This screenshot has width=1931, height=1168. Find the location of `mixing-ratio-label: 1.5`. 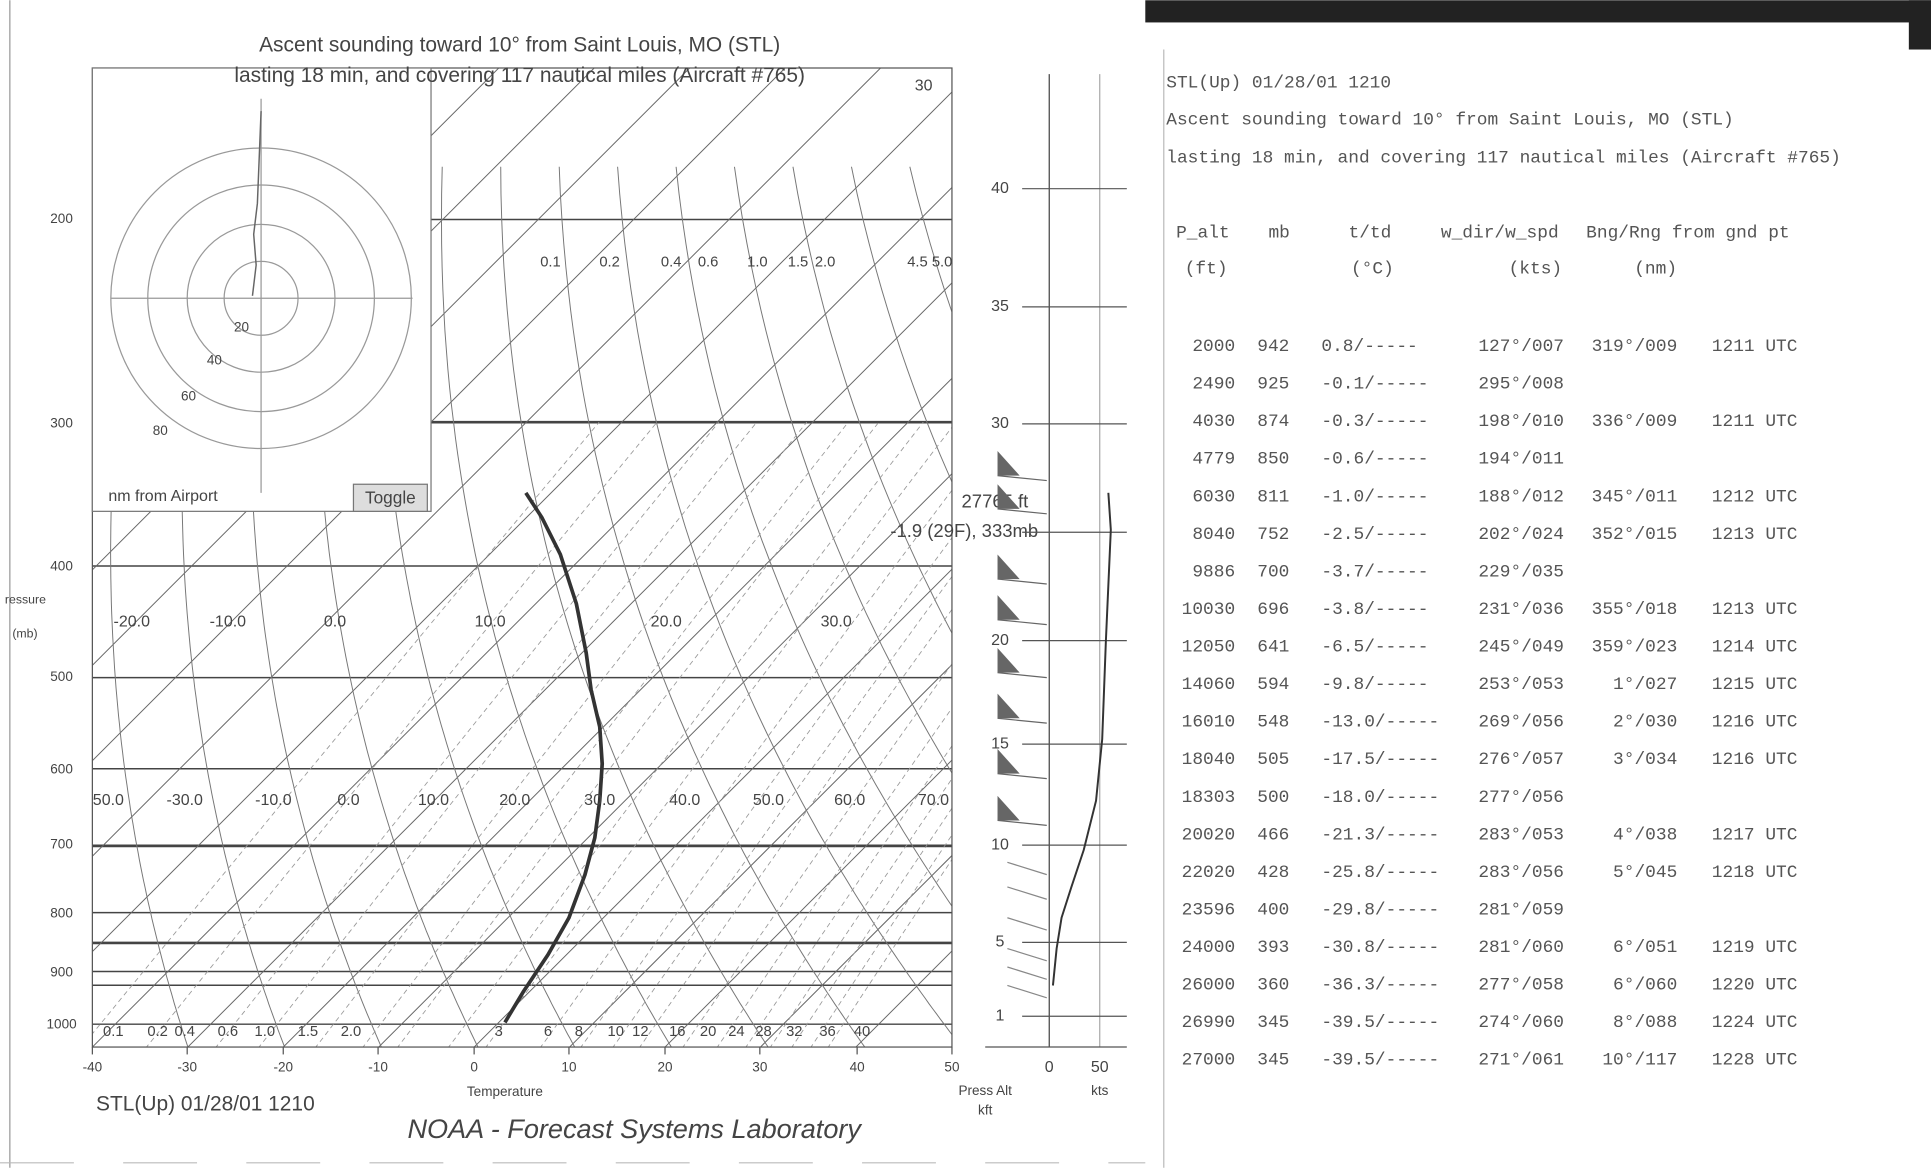

mixing-ratio-label: 1.5 is located at coordinates (798, 262).